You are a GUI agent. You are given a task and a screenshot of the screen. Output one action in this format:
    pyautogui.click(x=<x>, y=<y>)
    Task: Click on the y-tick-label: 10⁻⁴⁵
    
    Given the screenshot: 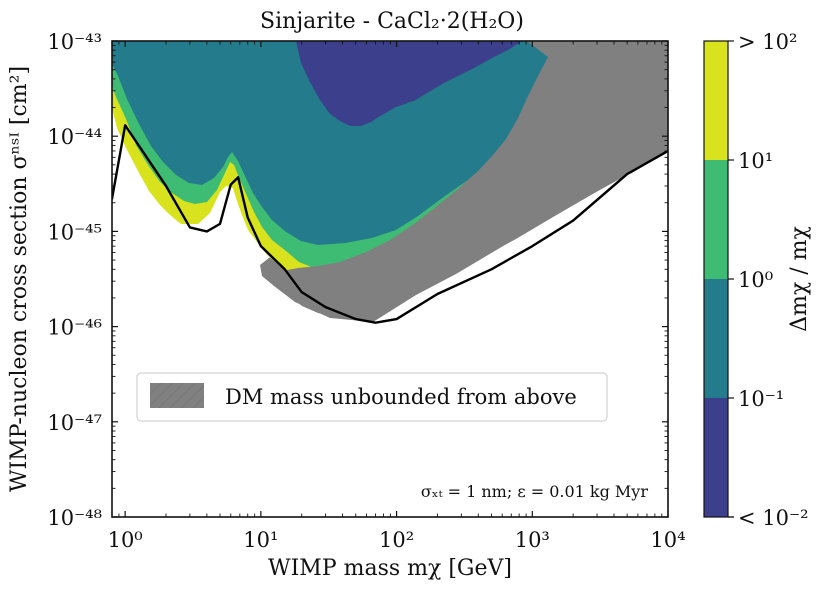 What is the action you would take?
    pyautogui.click(x=74, y=232)
    